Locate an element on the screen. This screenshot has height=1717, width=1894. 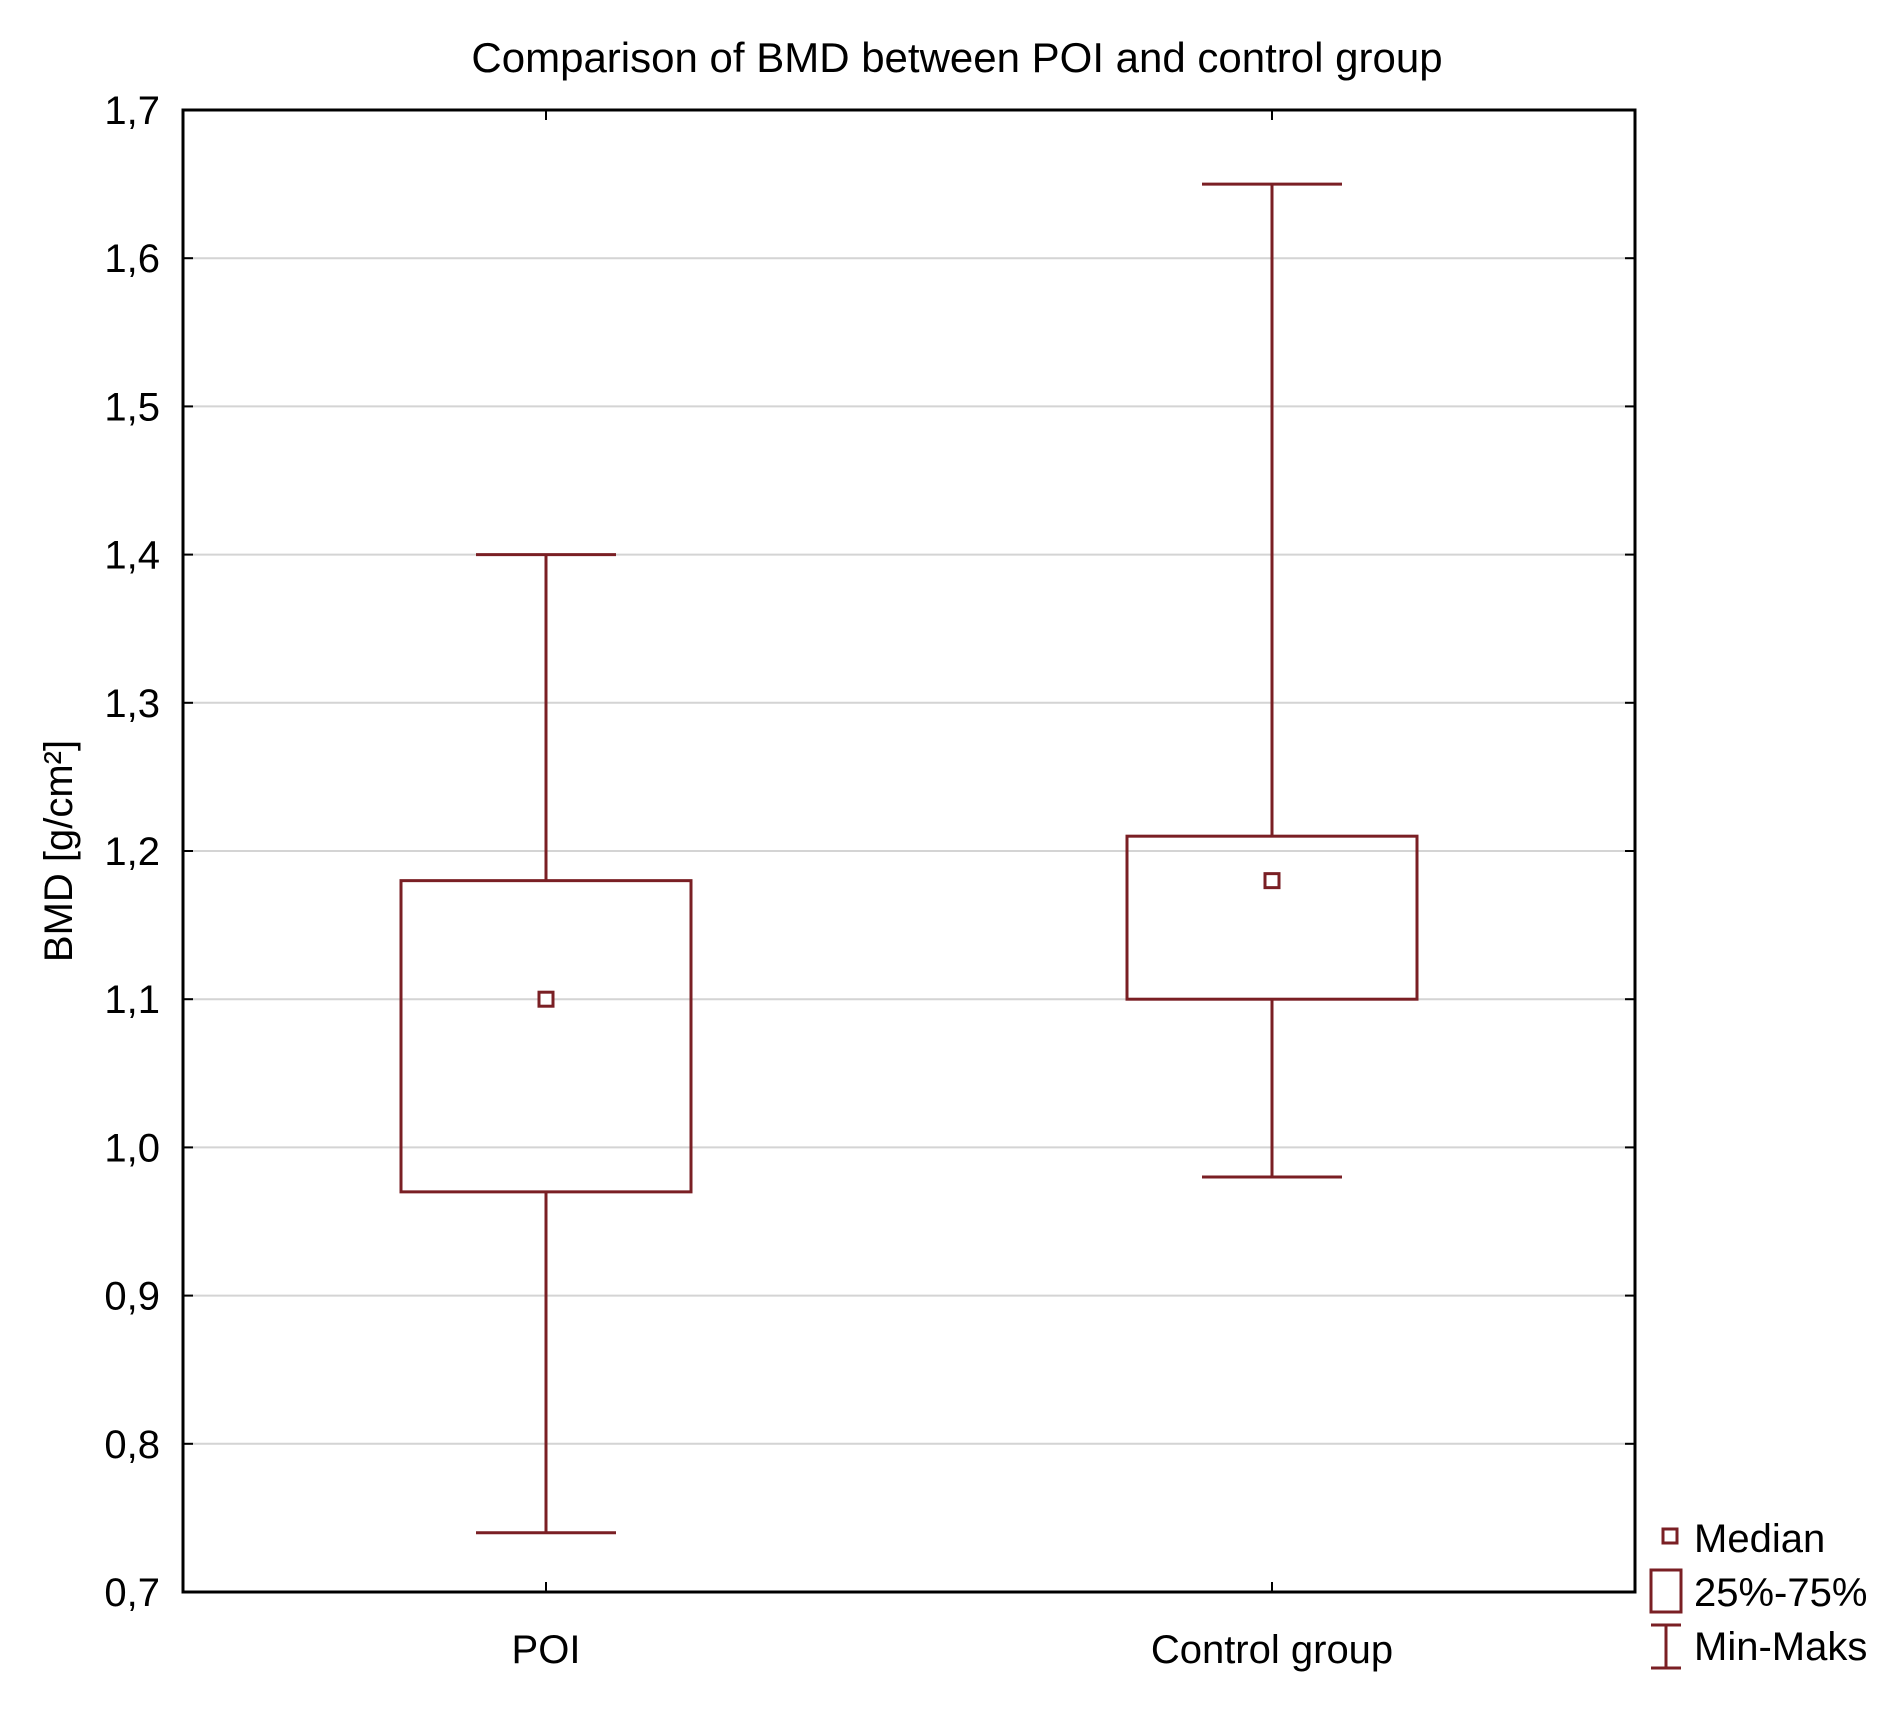
legend: Median 25%-75% Min-Maks is located at coordinates (1758, 1593).